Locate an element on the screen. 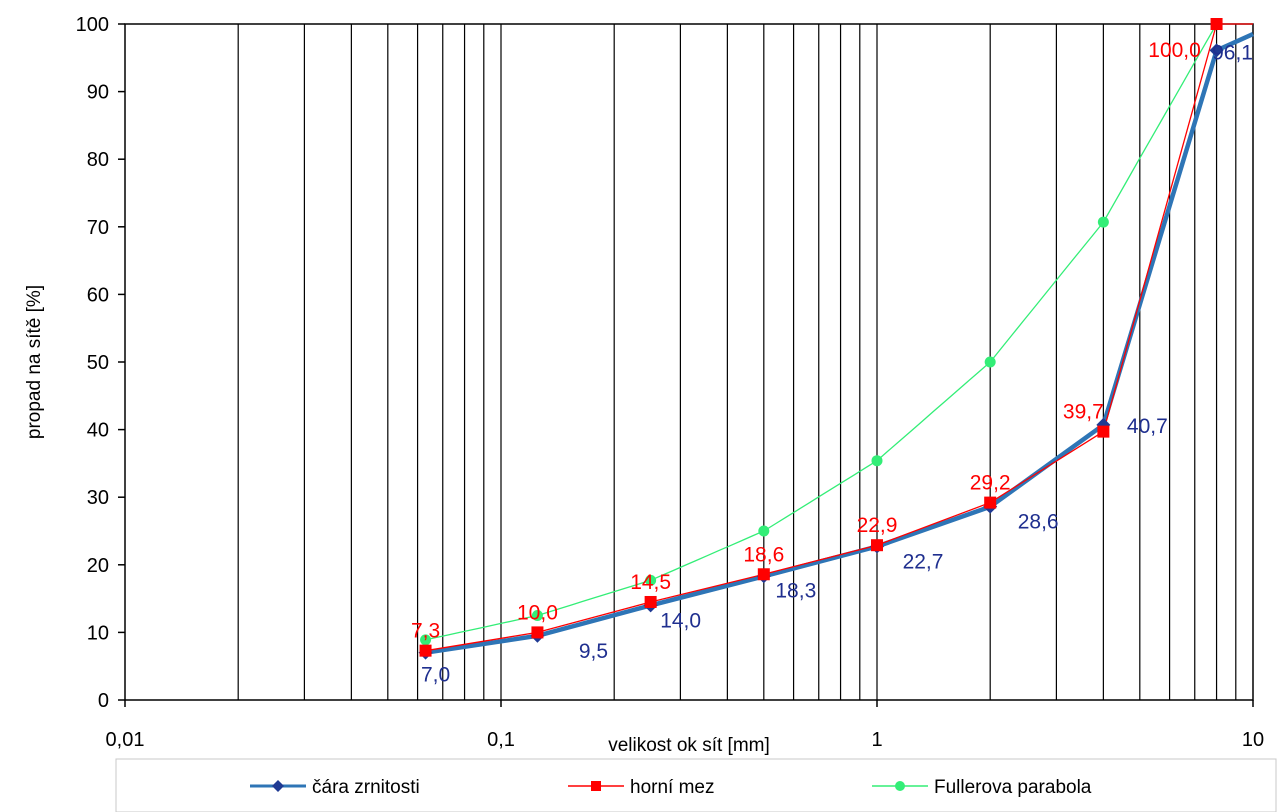 The width and height of the screenshot is (1284, 812). x-axis: 0,01 0,1 1 10 is located at coordinates (685, 725).